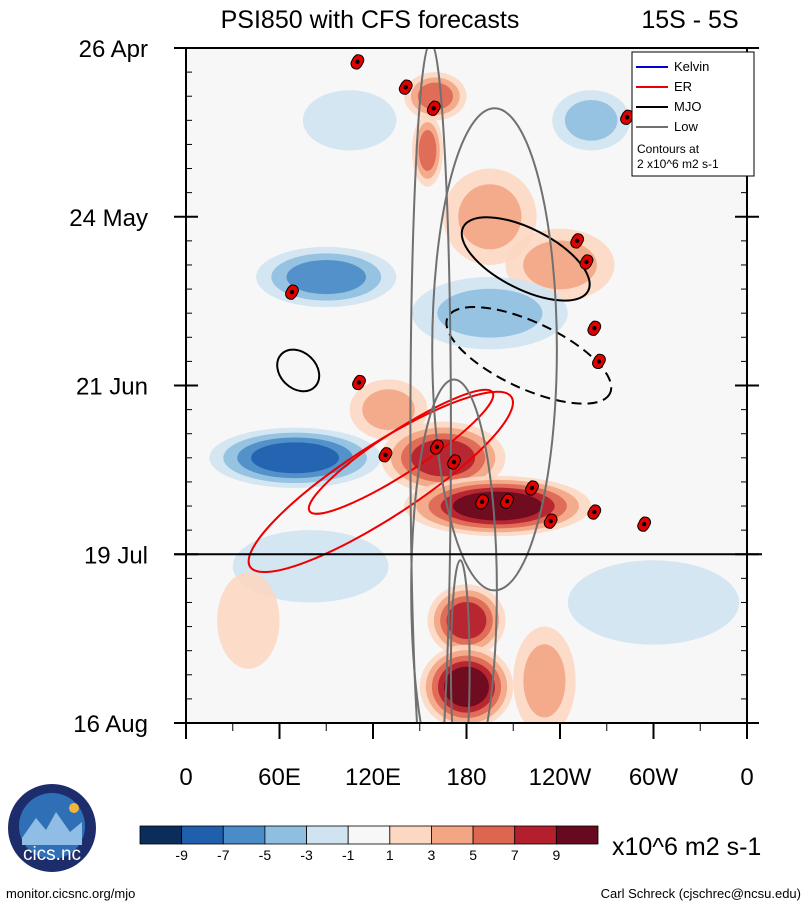  Describe the element at coordinates (746, 777) in the screenshot. I see `x-tick-label-6: 0` at that location.